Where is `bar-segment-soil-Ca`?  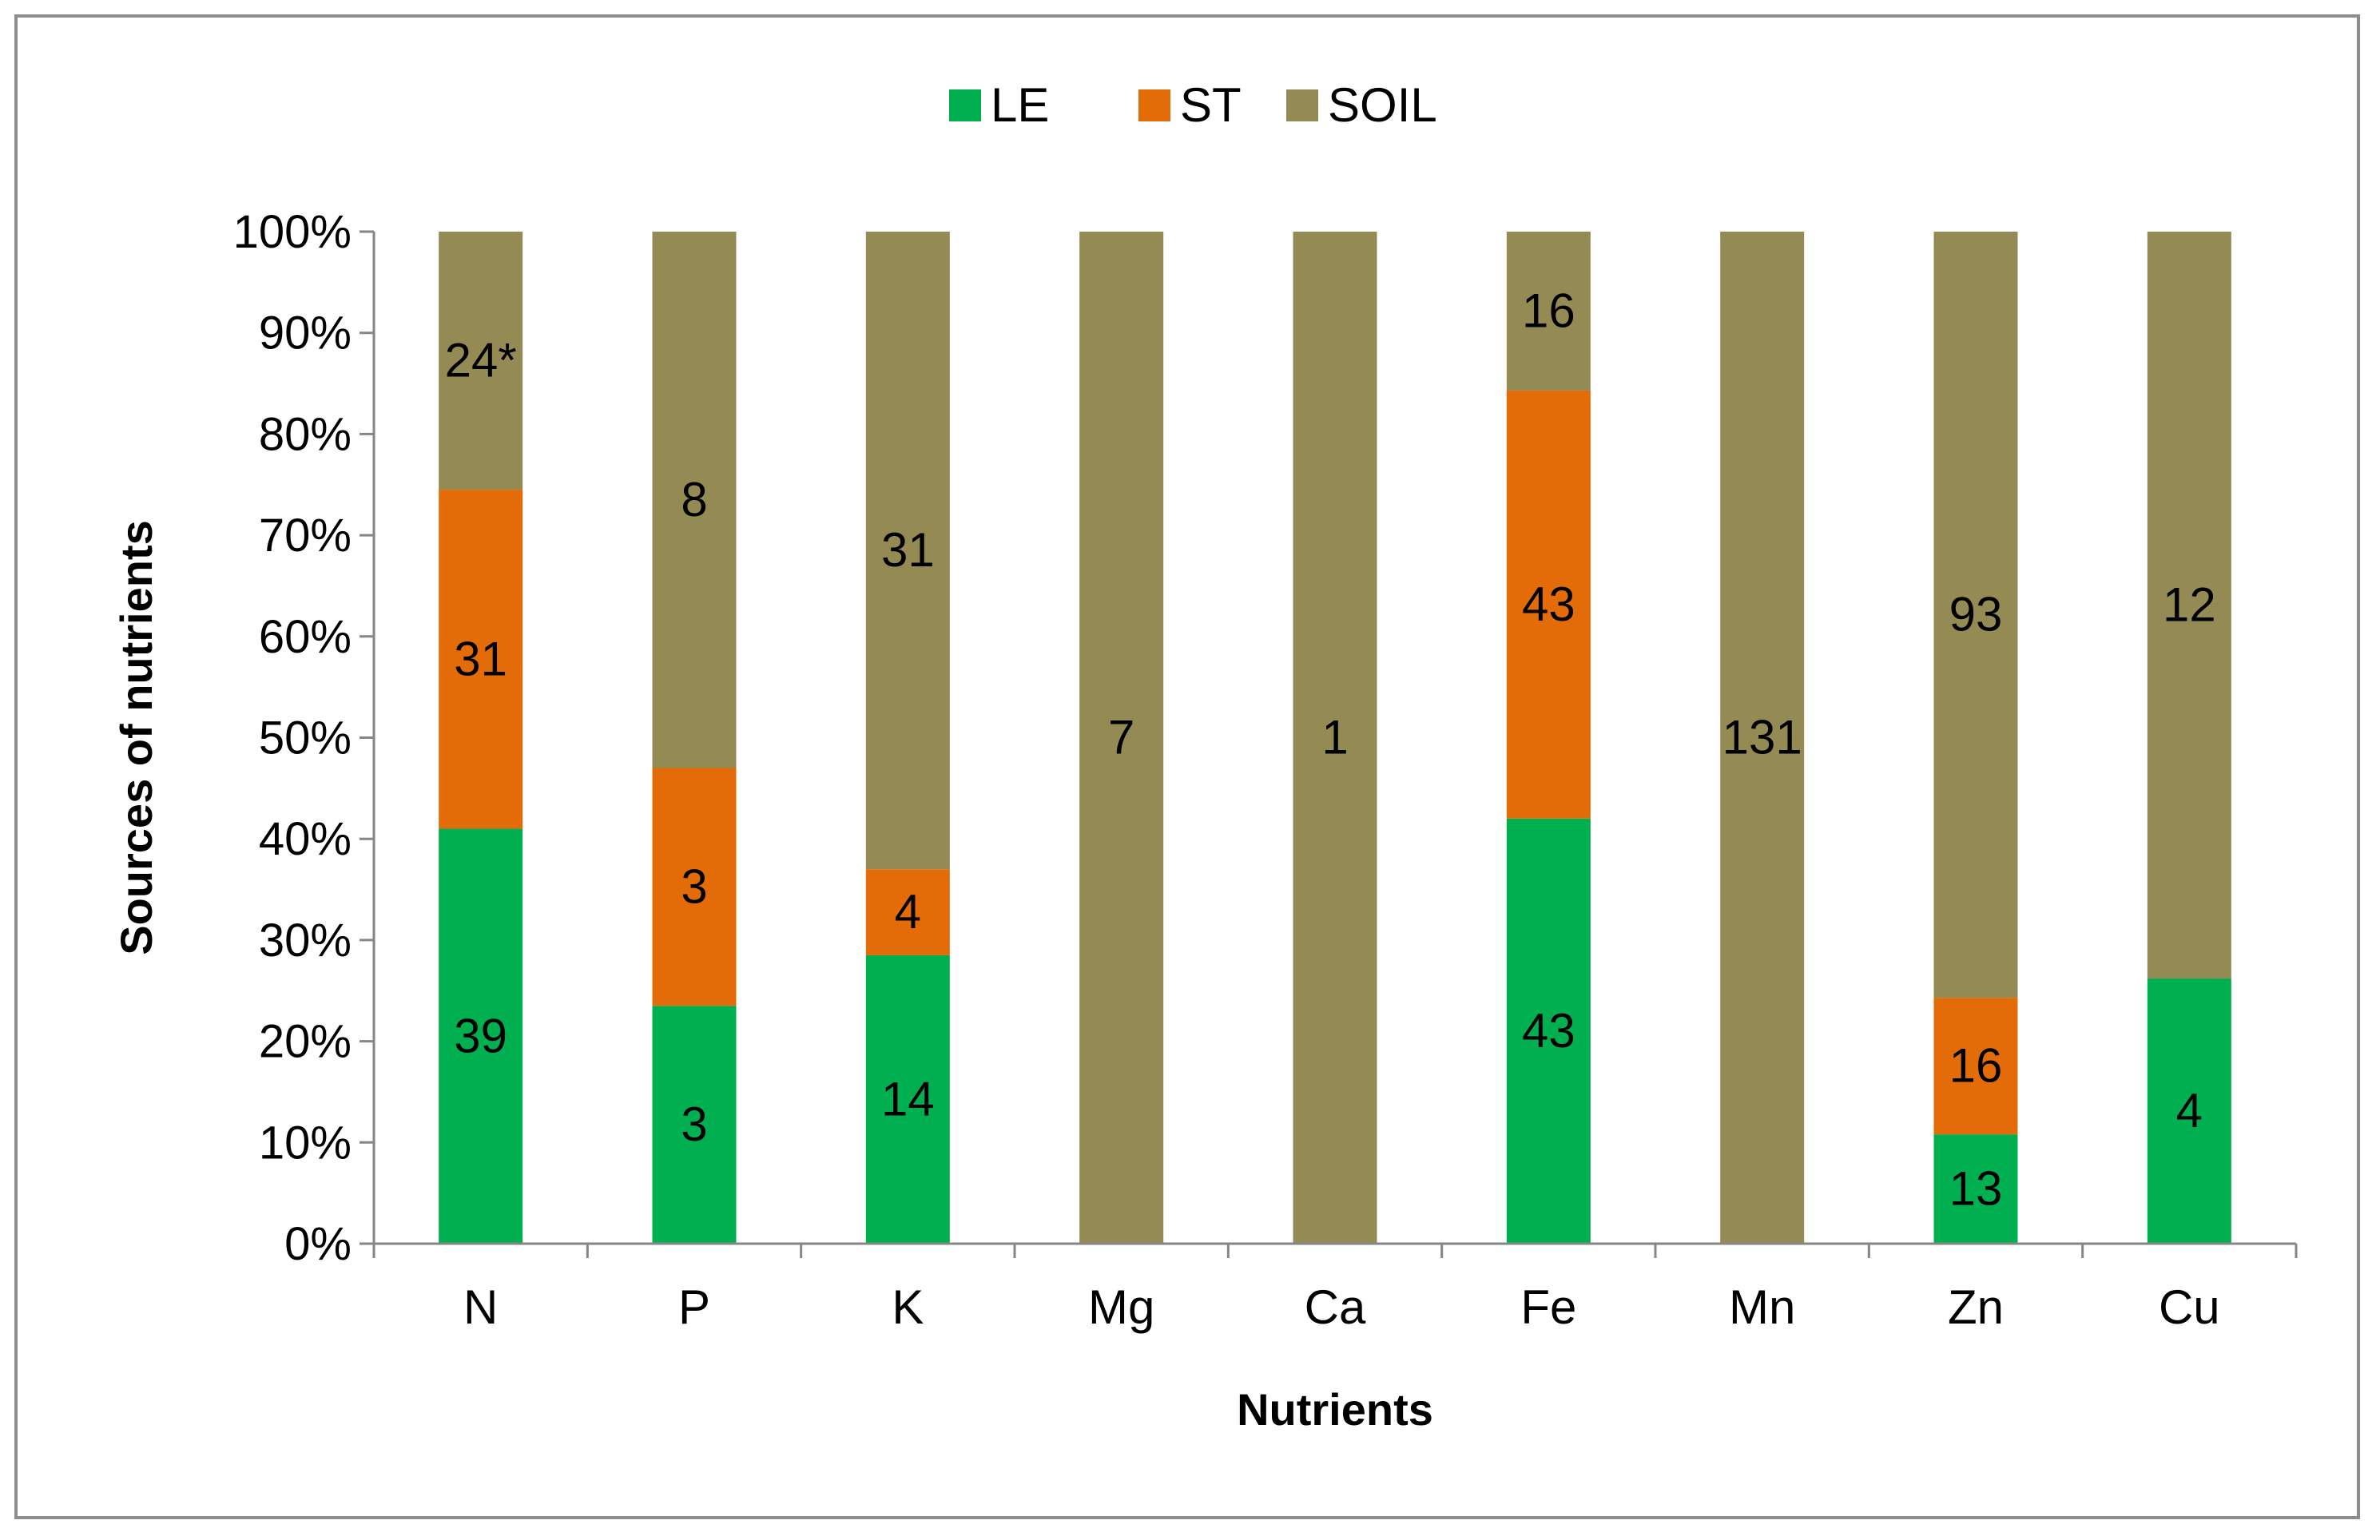
bar-segment-soil-Ca is located at coordinates (1335, 738).